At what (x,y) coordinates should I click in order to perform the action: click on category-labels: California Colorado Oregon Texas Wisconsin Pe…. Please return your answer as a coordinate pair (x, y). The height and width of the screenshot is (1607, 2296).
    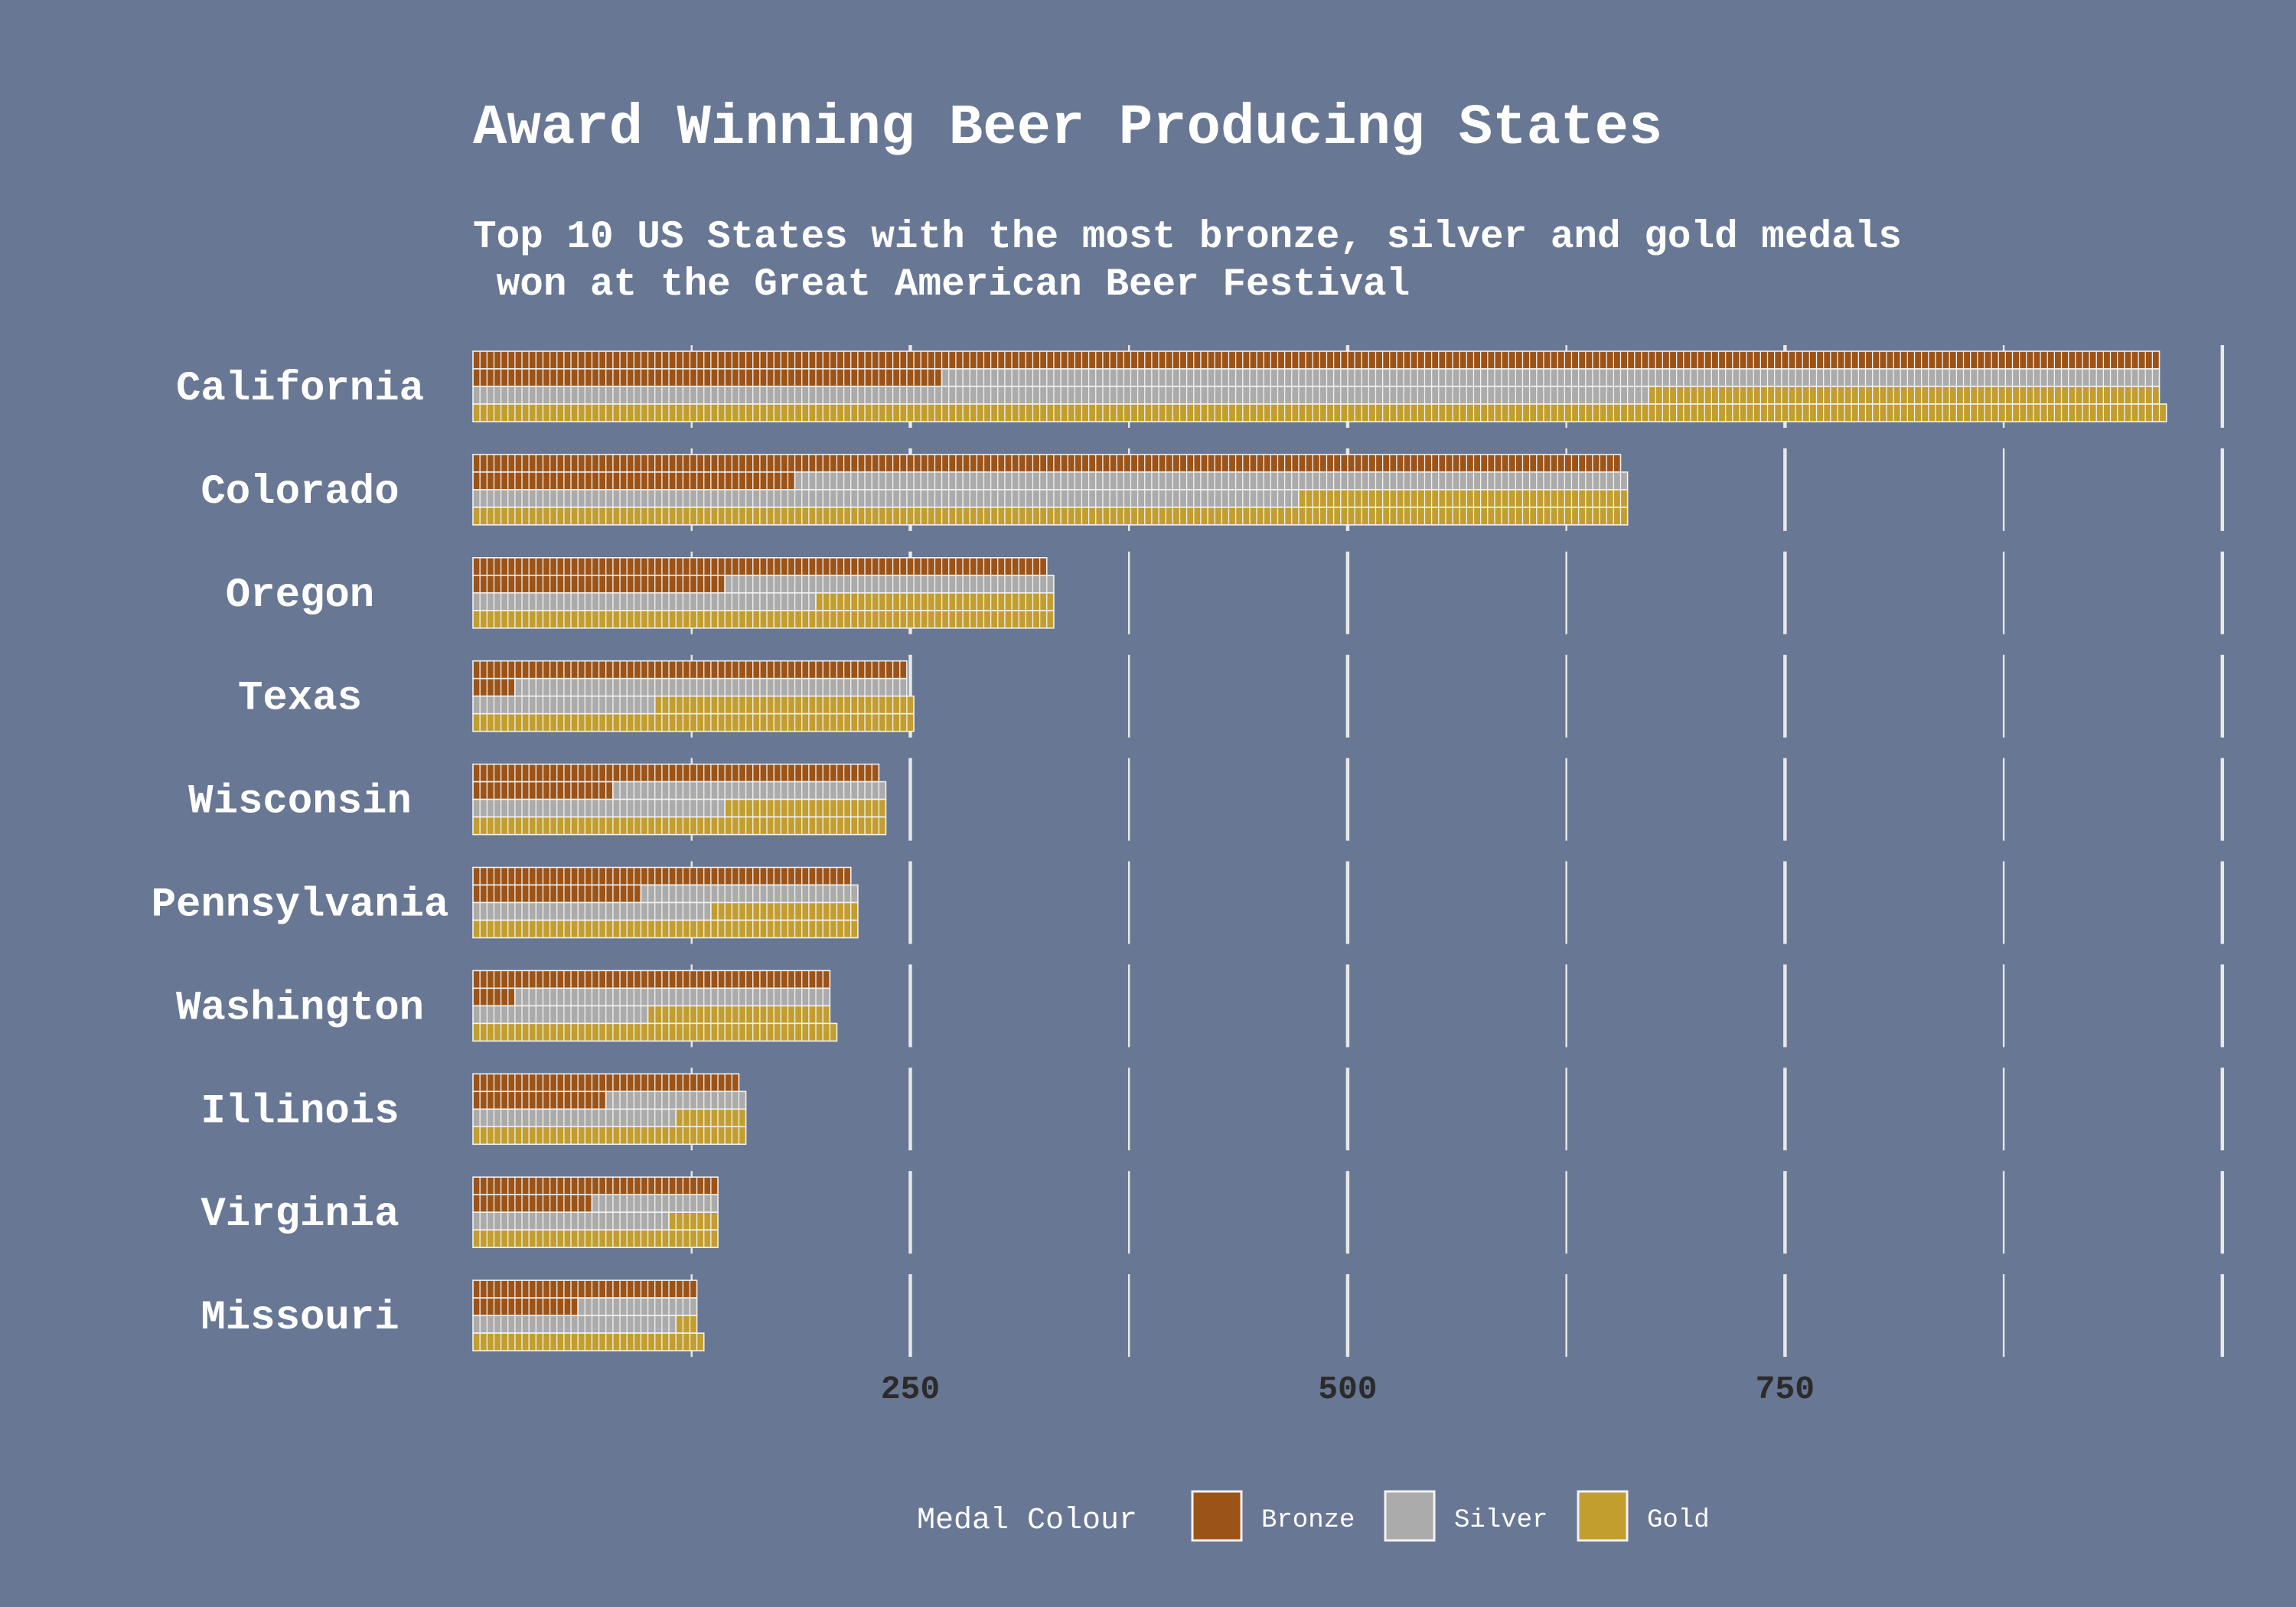
    Looking at the image, I should click on (300, 853).